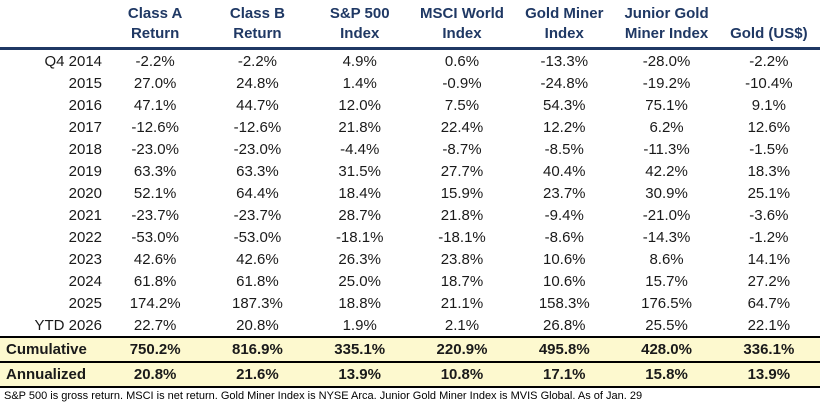 The height and width of the screenshot is (403, 820). Describe the element at coordinates (769, 171) in the screenshot. I see `value-cell: 18.3%` at that location.